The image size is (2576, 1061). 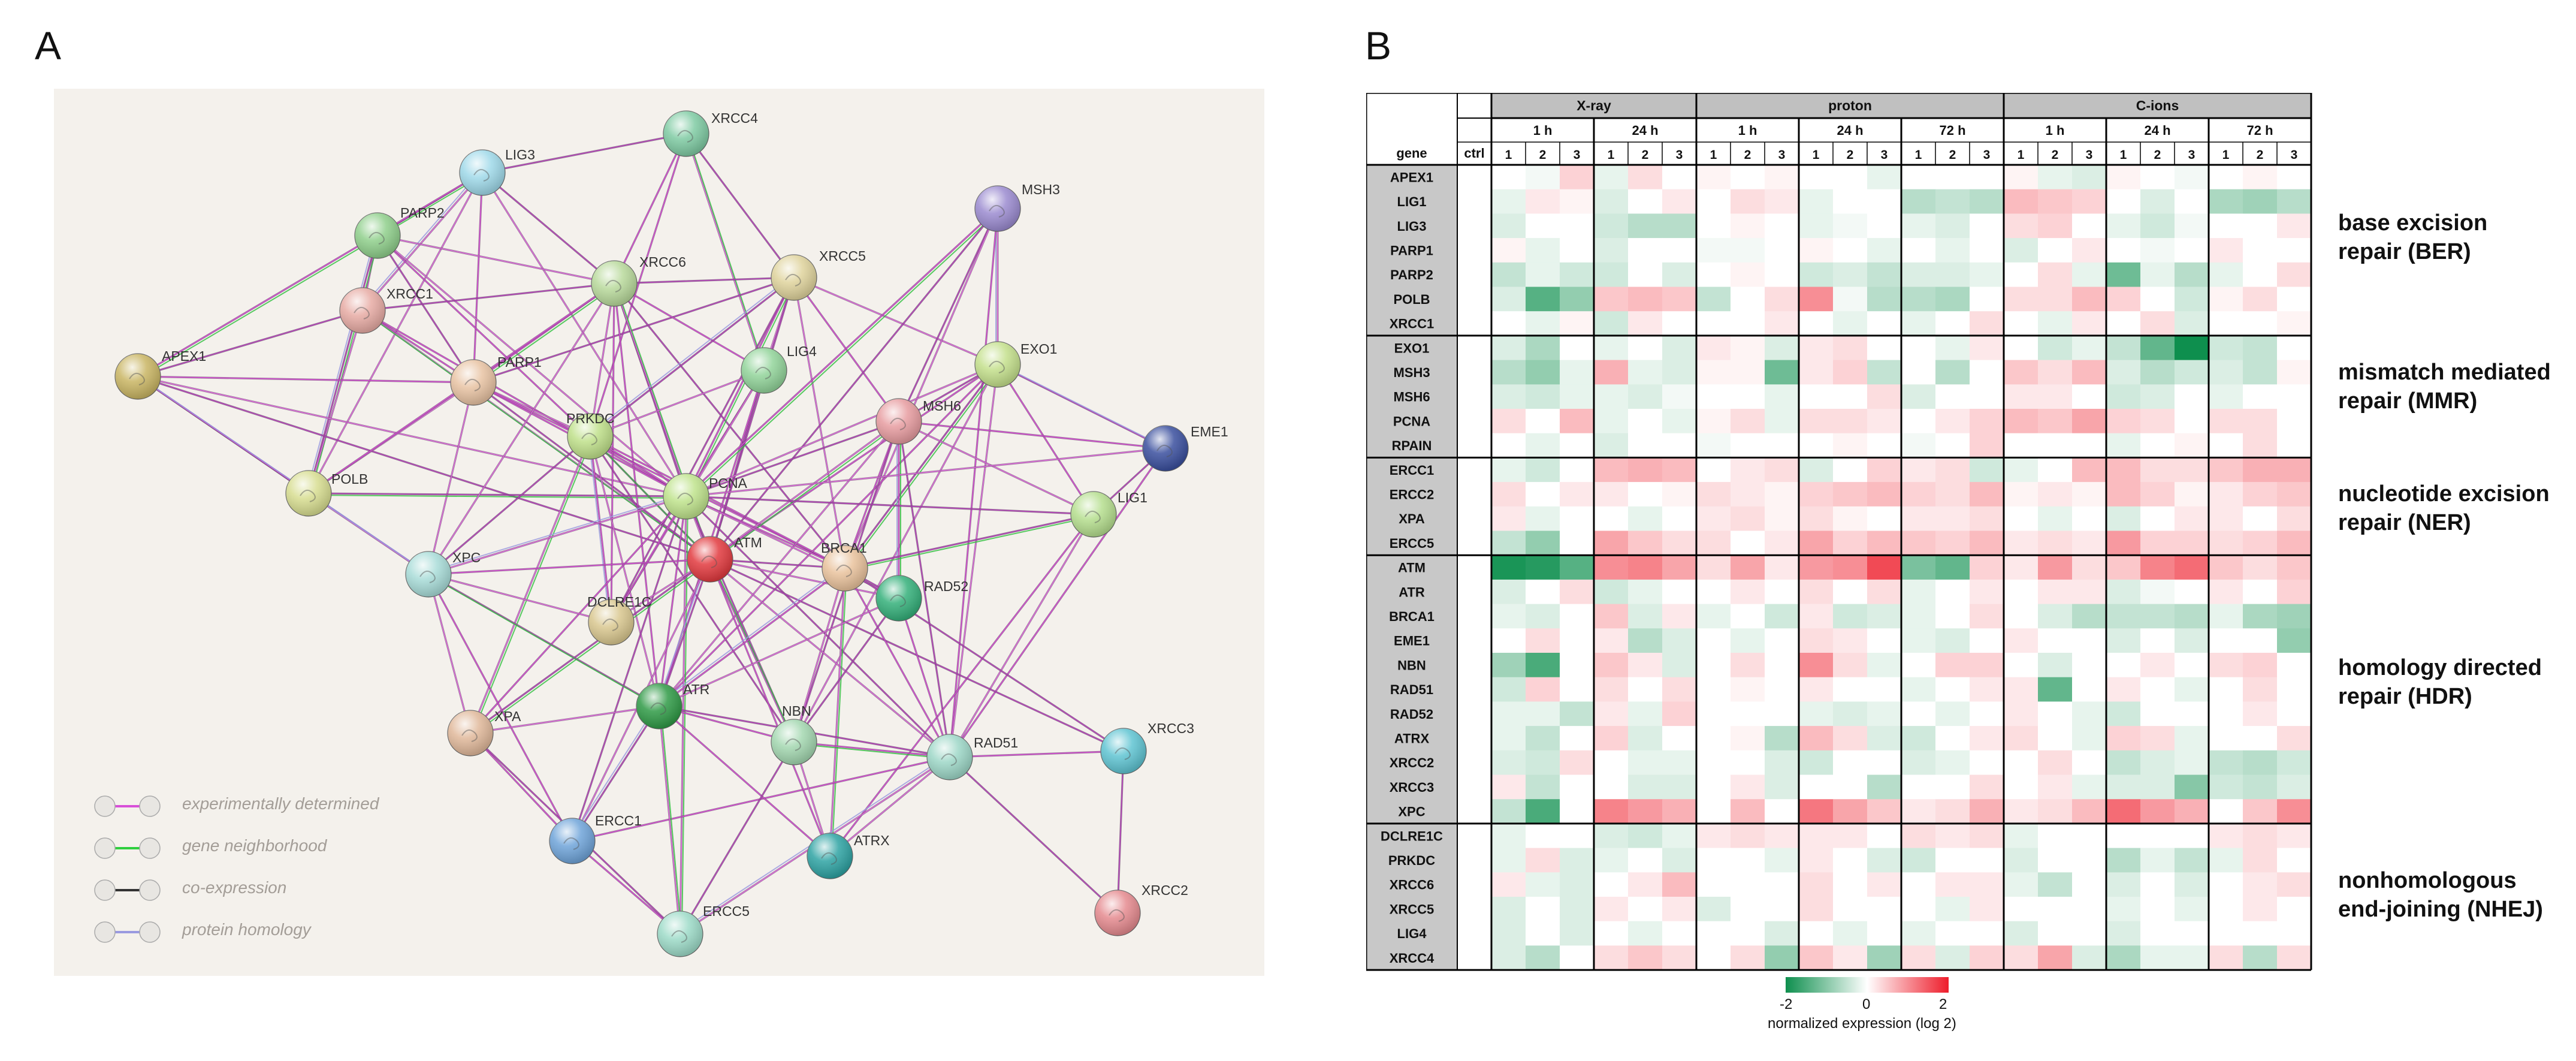 What do you see at coordinates (1680, 155) in the screenshot?
I see `rep-label-x-ray-24-h-3: 3` at bounding box center [1680, 155].